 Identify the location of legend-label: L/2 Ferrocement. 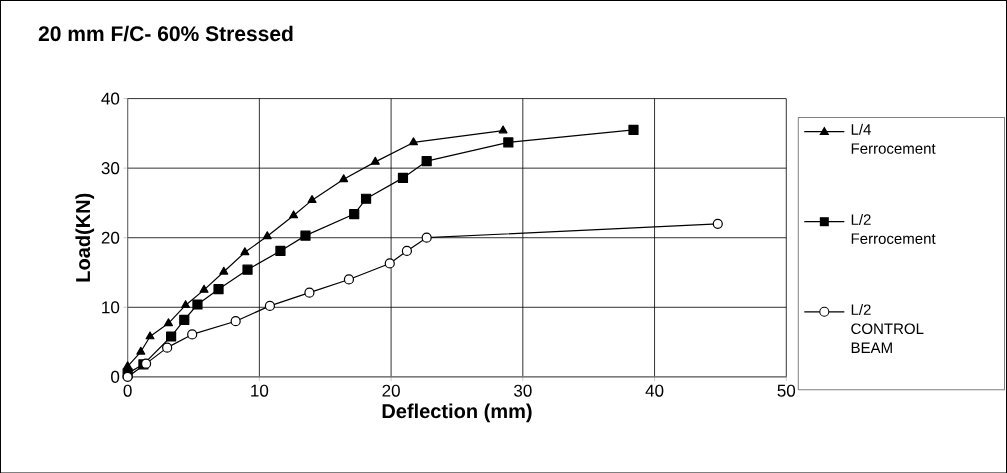
(893, 228).